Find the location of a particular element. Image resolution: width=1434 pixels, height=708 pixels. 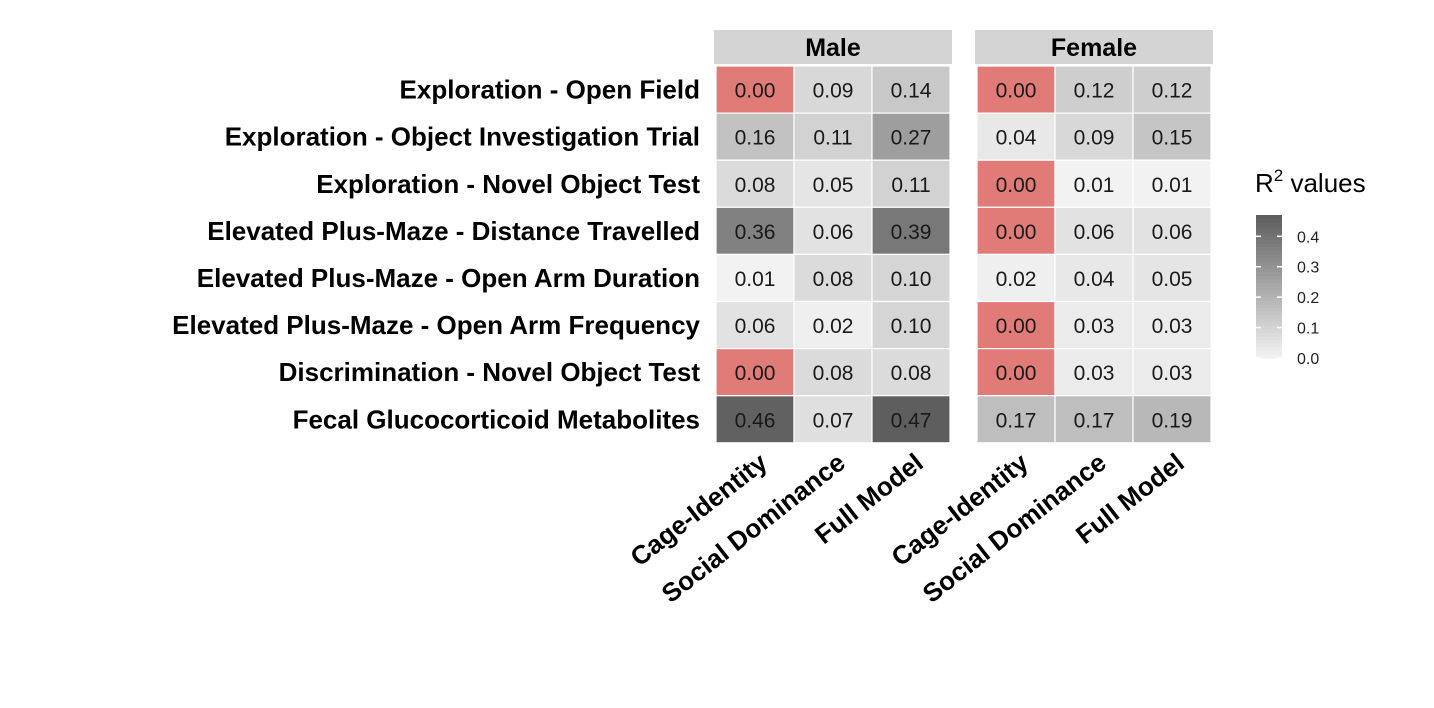

row-label: Fecal Glucocorticoid Metabolites is located at coordinates (496, 419).